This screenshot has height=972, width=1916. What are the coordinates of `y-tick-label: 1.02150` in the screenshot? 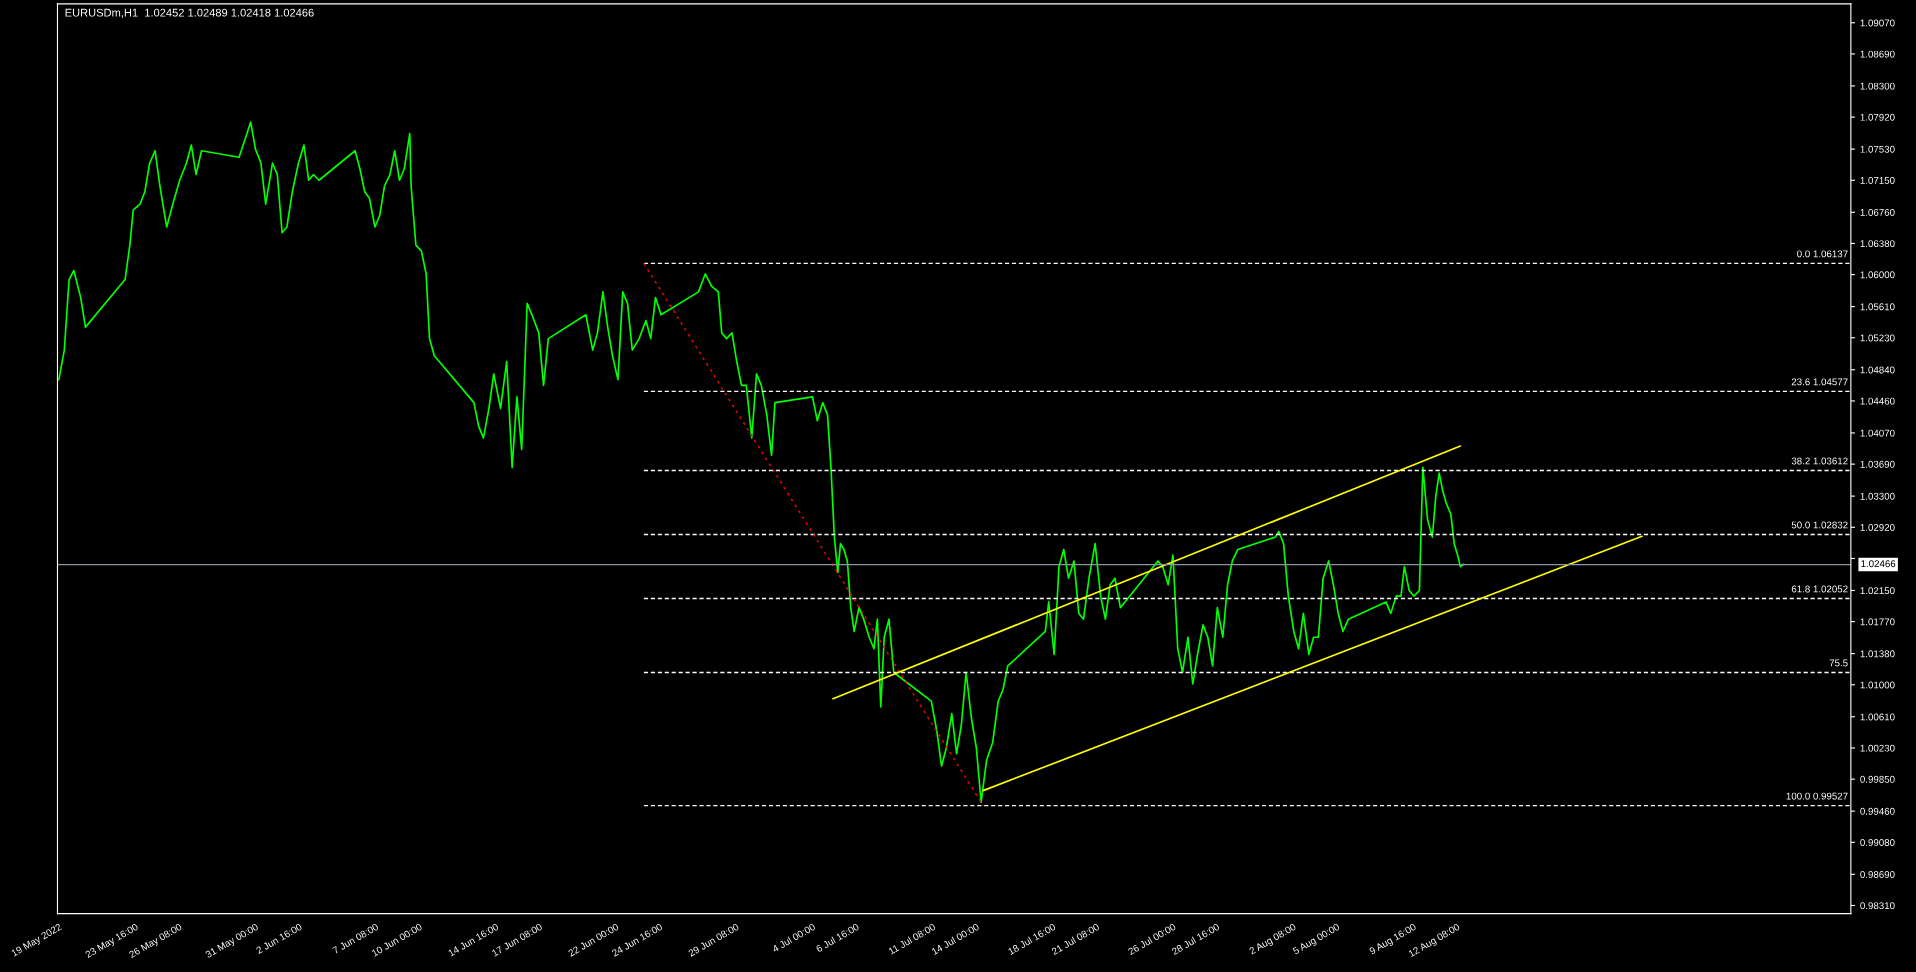 It's located at (1877, 591).